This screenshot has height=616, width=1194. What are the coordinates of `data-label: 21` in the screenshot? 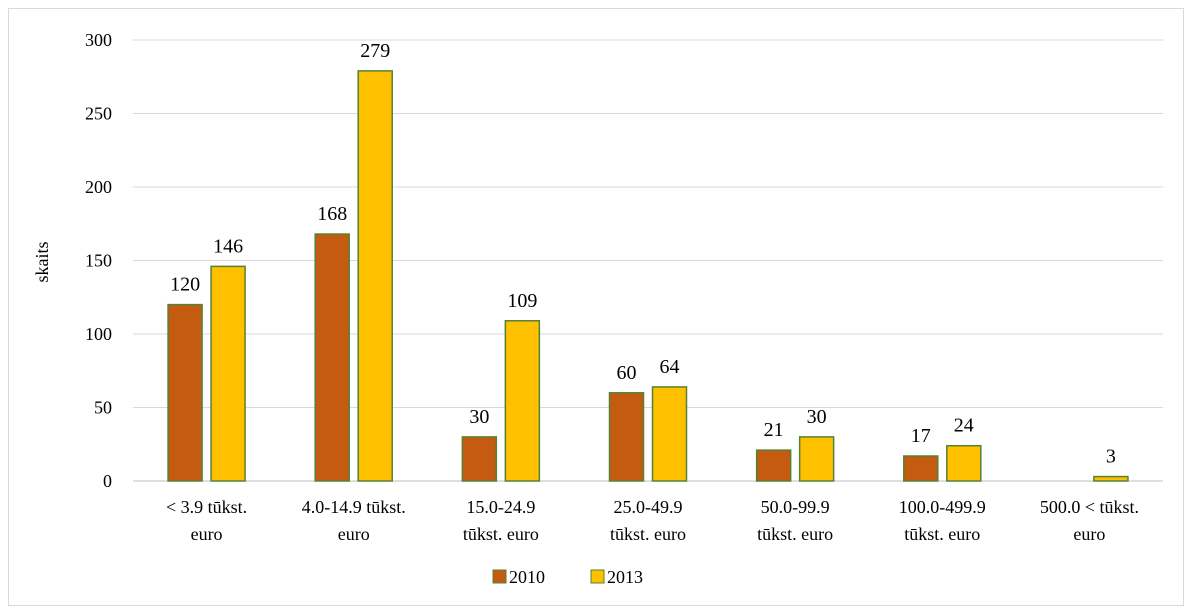 It's located at (774, 430).